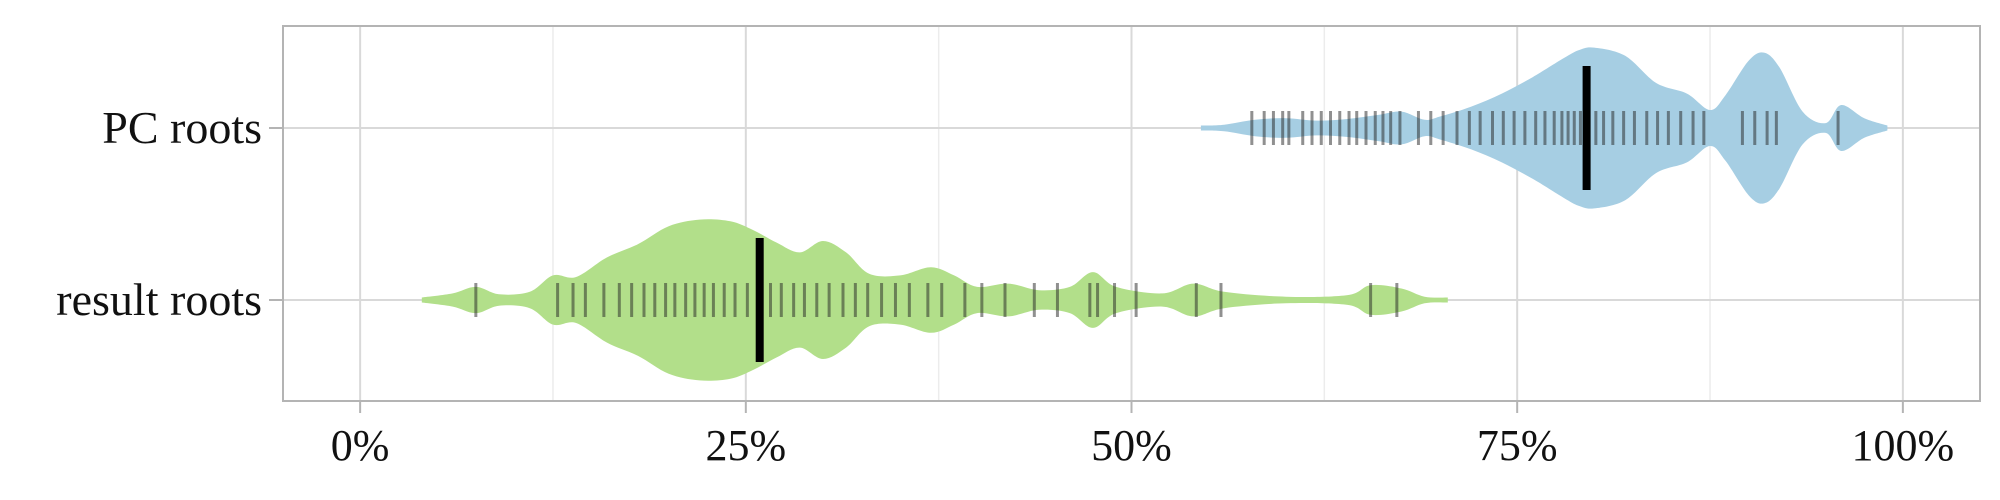  I want to click on x-tick-label: 100%, so click(1903, 445).